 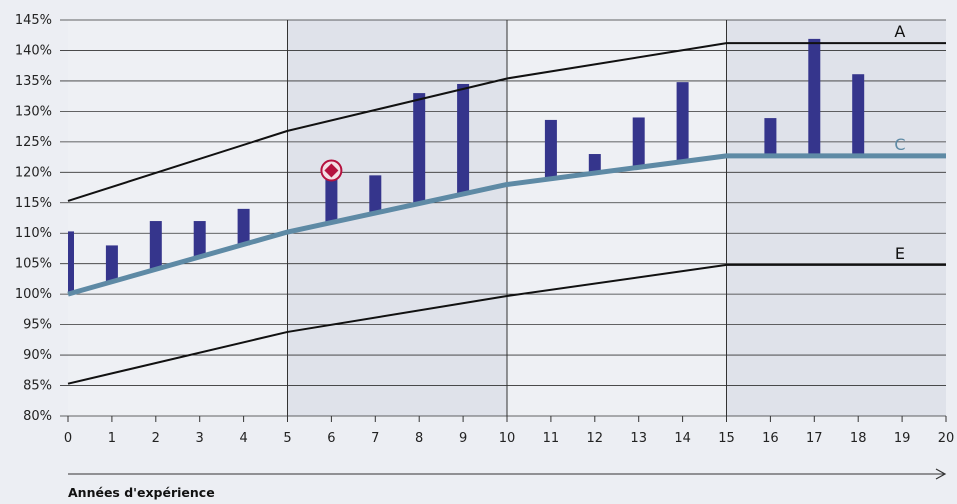 What do you see at coordinates (463, 438) in the screenshot?
I see `x-tick-label: 9` at bounding box center [463, 438].